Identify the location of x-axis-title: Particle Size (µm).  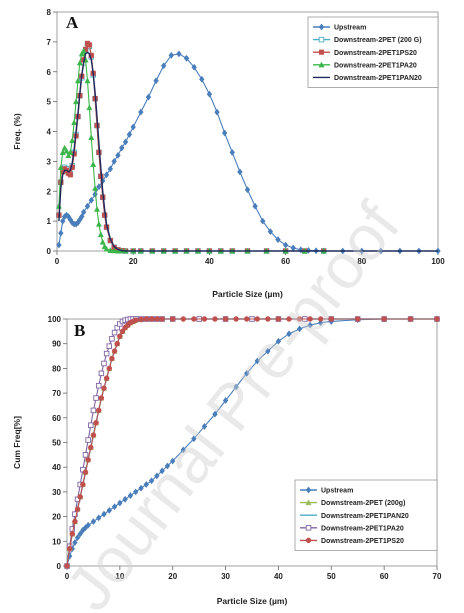
(247, 294).